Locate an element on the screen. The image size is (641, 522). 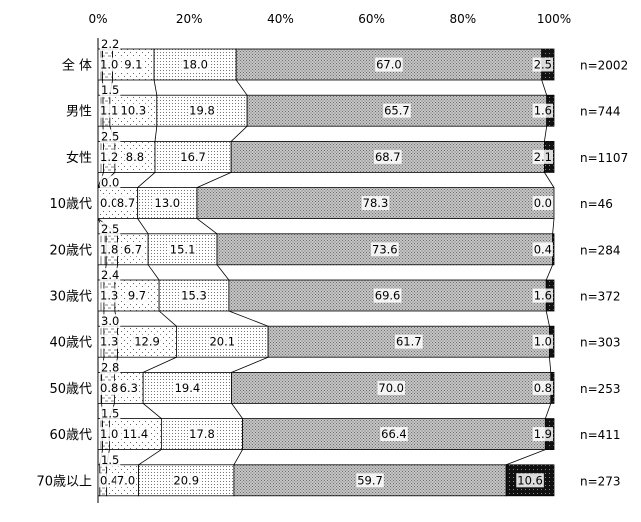
x-tick-label: 0% is located at coordinates (97, 19).